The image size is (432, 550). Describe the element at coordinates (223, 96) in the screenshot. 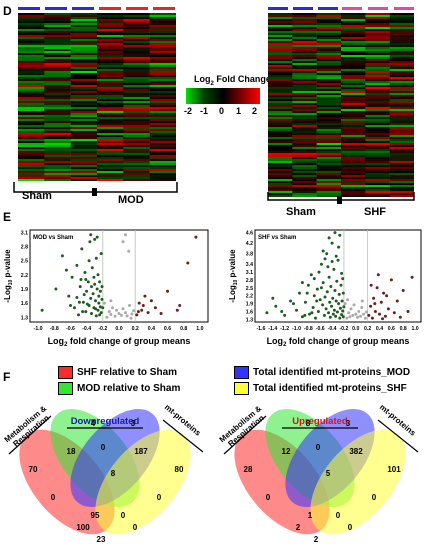

I see `legend-gradient` at that location.